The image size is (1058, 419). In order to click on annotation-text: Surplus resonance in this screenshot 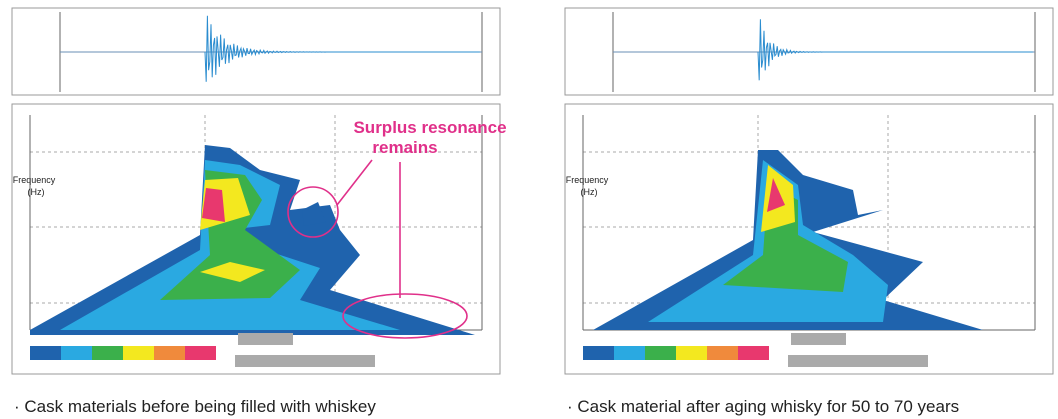, I will do `click(429, 127)`.